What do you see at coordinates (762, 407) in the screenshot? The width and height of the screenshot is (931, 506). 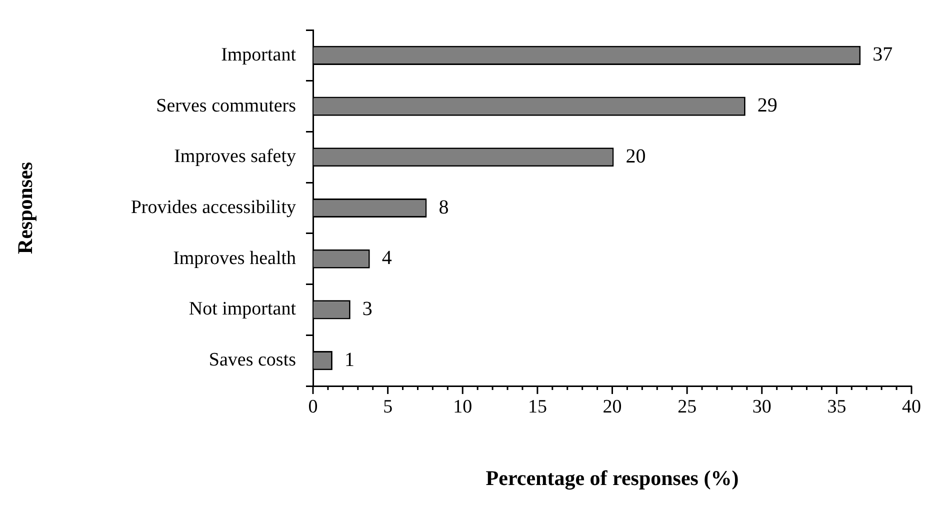 I see `x-tick-label: 30` at bounding box center [762, 407].